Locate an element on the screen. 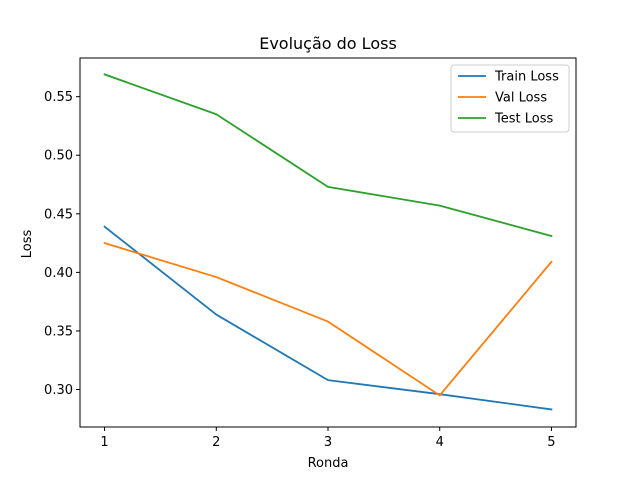 This screenshot has width=640, height=480. x-tick-label: 3 is located at coordinates (328, 442).